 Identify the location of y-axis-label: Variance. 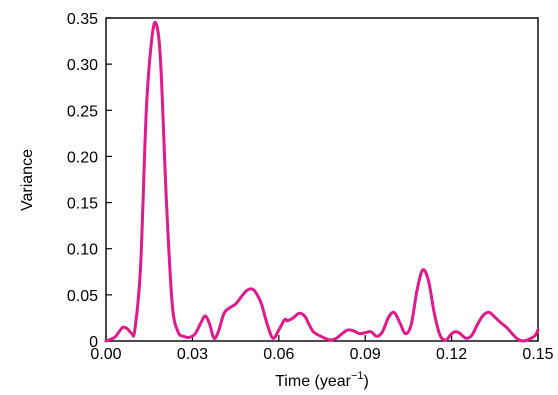
(27, 180).